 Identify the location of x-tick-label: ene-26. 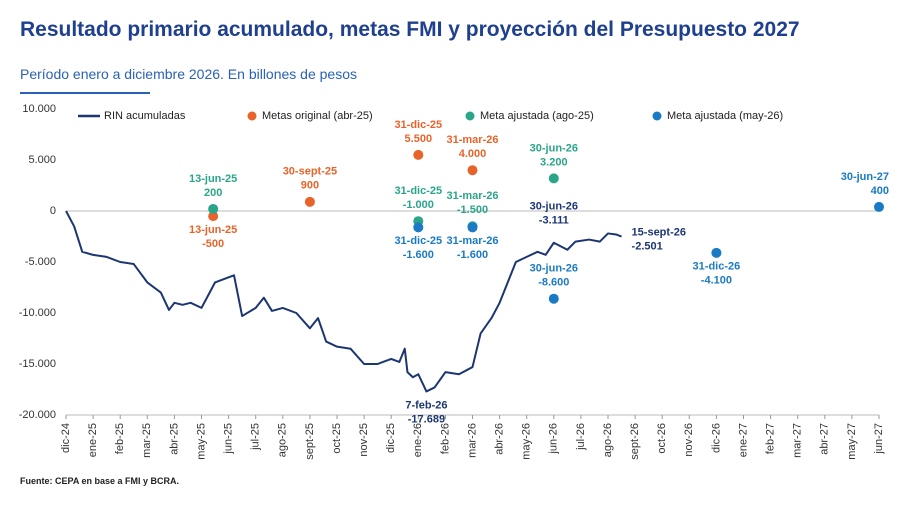
(418, 440).